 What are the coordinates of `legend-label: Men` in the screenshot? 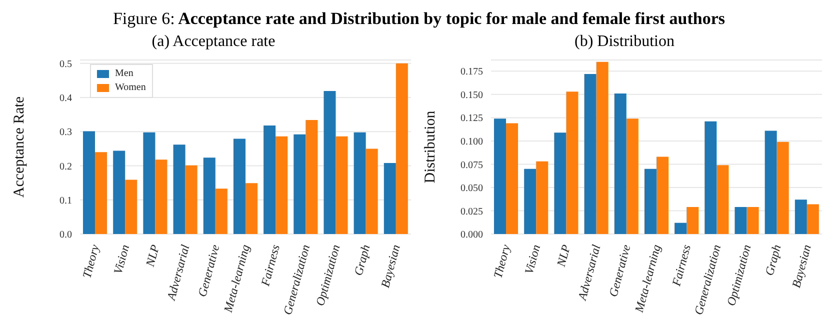 It's located at (124, 74).